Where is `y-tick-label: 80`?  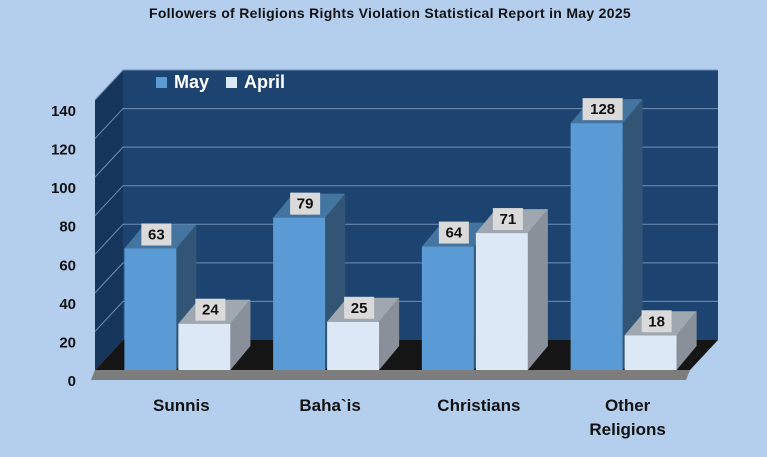 y-tick-label: 80 is located at coordinates (67, 227).